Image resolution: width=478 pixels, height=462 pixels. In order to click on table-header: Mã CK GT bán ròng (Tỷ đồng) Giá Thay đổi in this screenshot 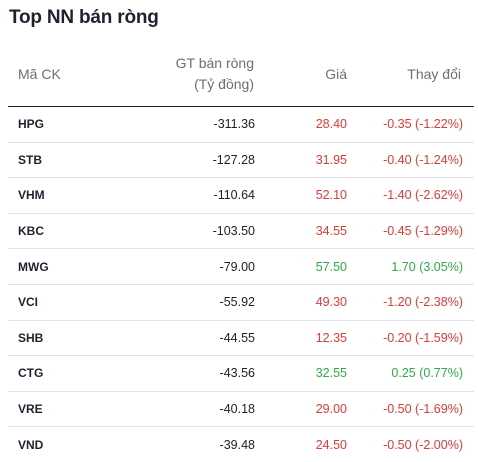, I will do `click(241, 77)`.